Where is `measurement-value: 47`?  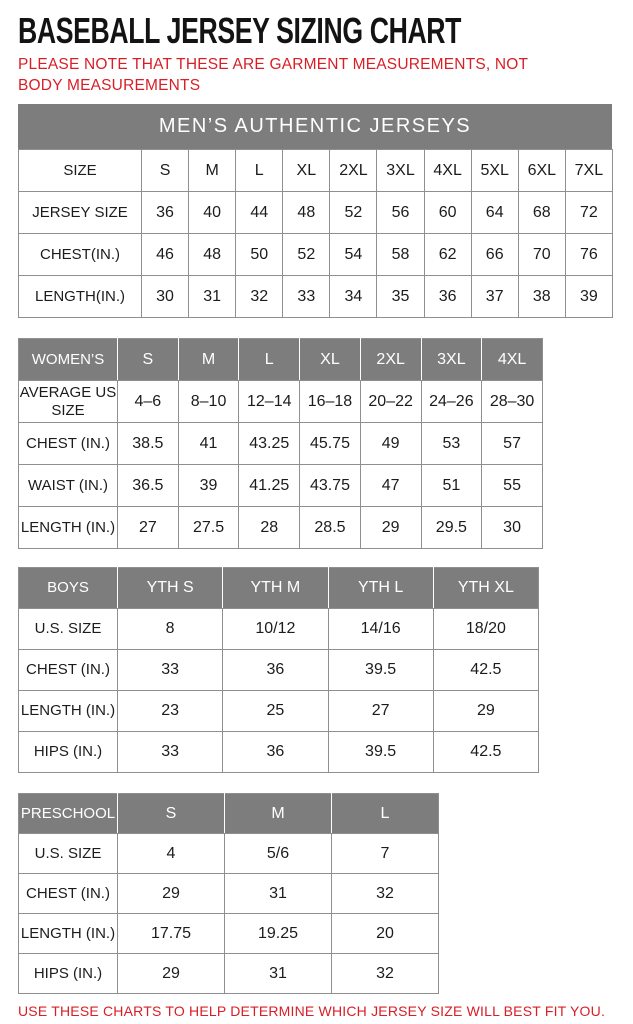 measurement-value: 47 is located at coordinates (390, 485).